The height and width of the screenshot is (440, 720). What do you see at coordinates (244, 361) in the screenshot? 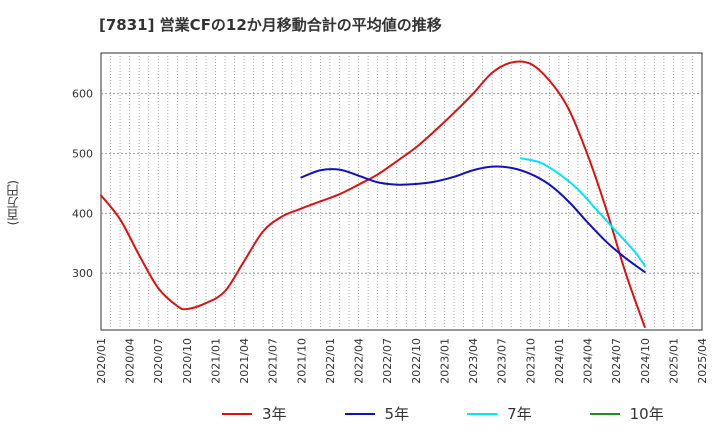
I see `x-tick-label: 2021/04` at bounding box center [244, 361].